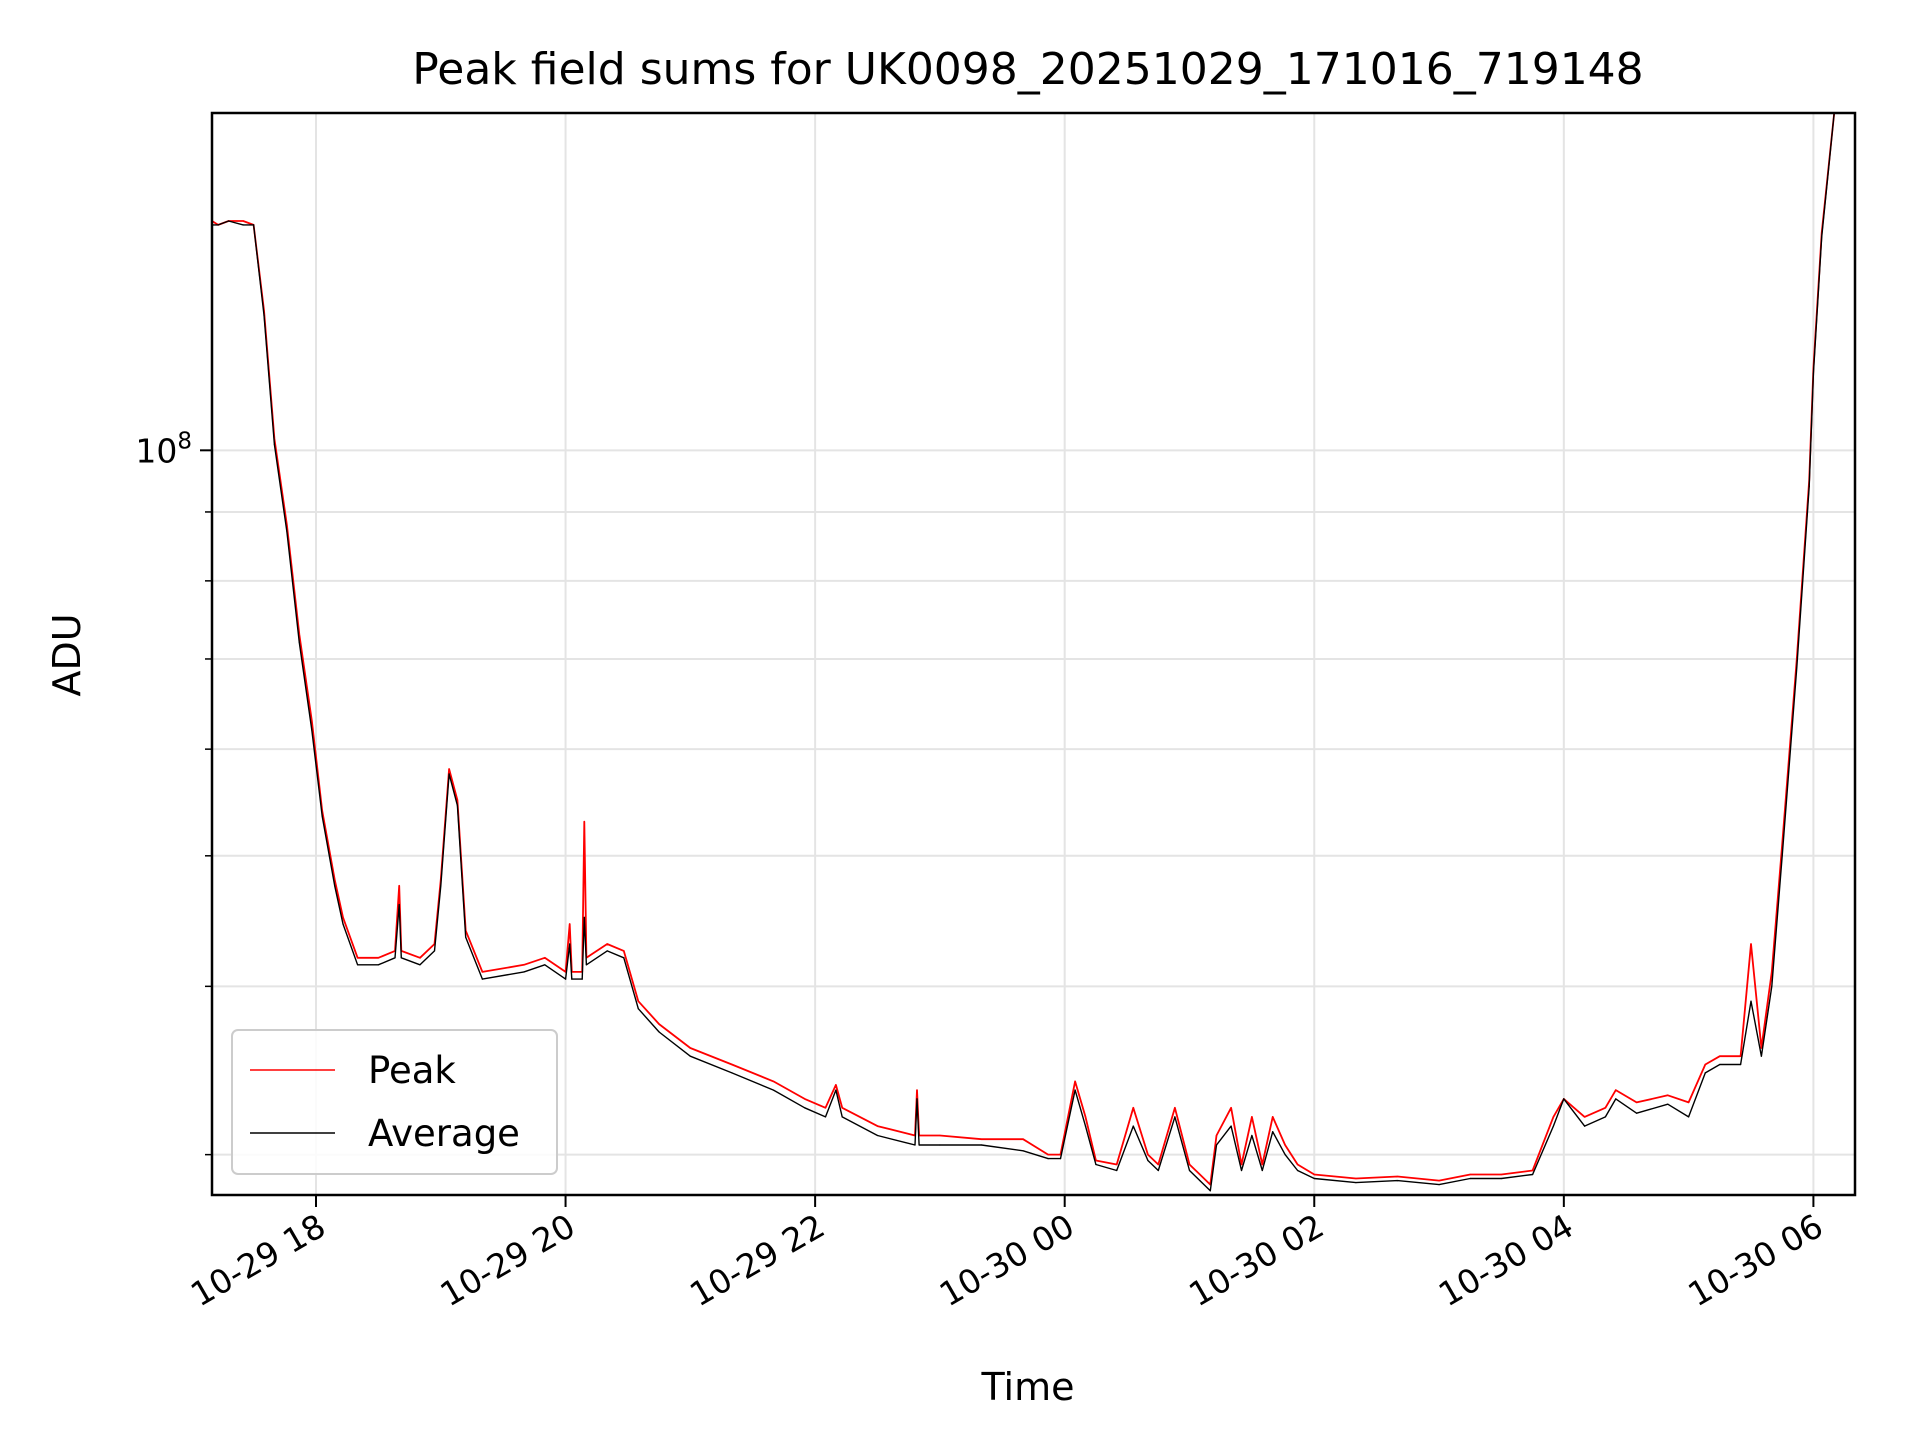 The height and width of the screenshot is (1440, 1920). Describe the element at coordinates (412, 1070) in the screenshot. I see `legend-label-peak: Peak` at that location.